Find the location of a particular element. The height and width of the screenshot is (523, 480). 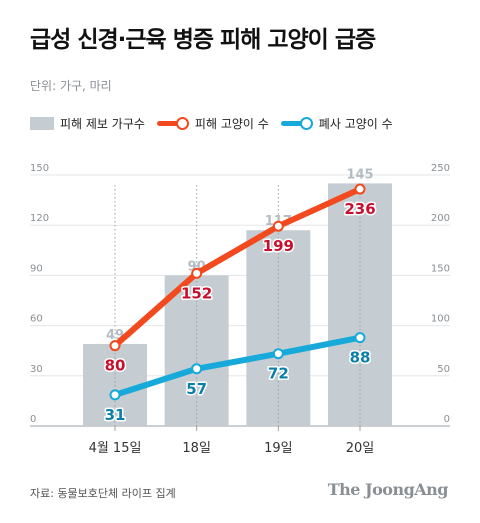

red-value-label: 152 is located at coordinates (196, 293).